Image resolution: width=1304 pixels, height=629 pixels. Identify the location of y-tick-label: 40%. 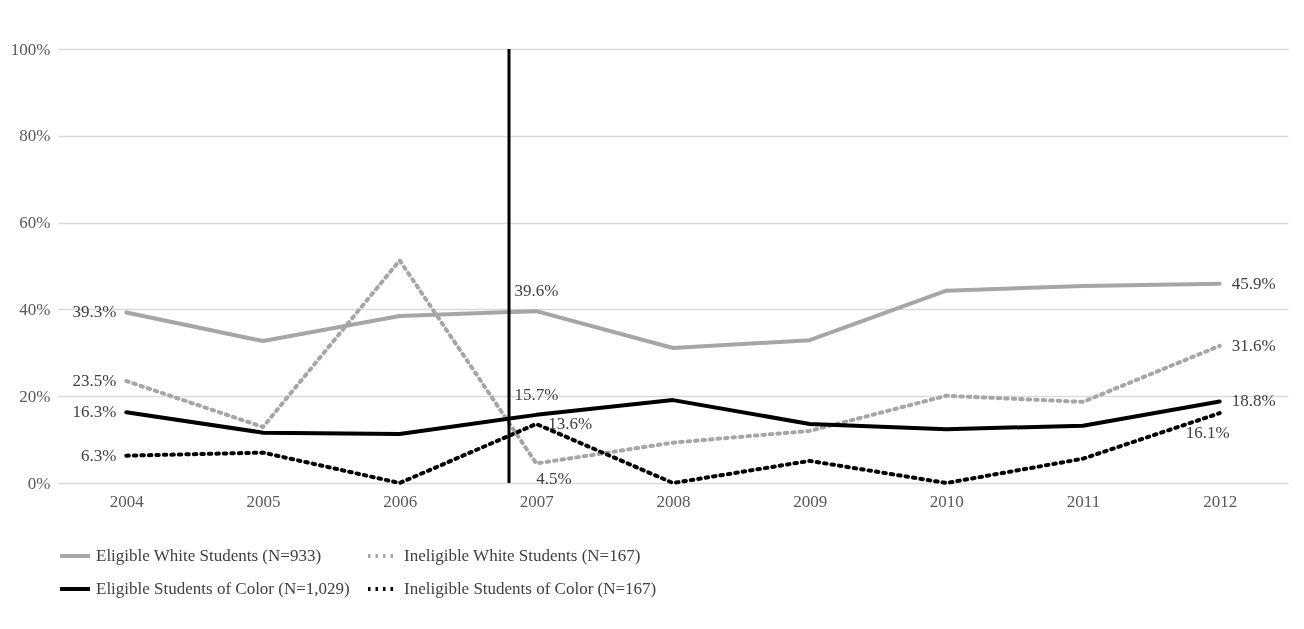
(35, 309).